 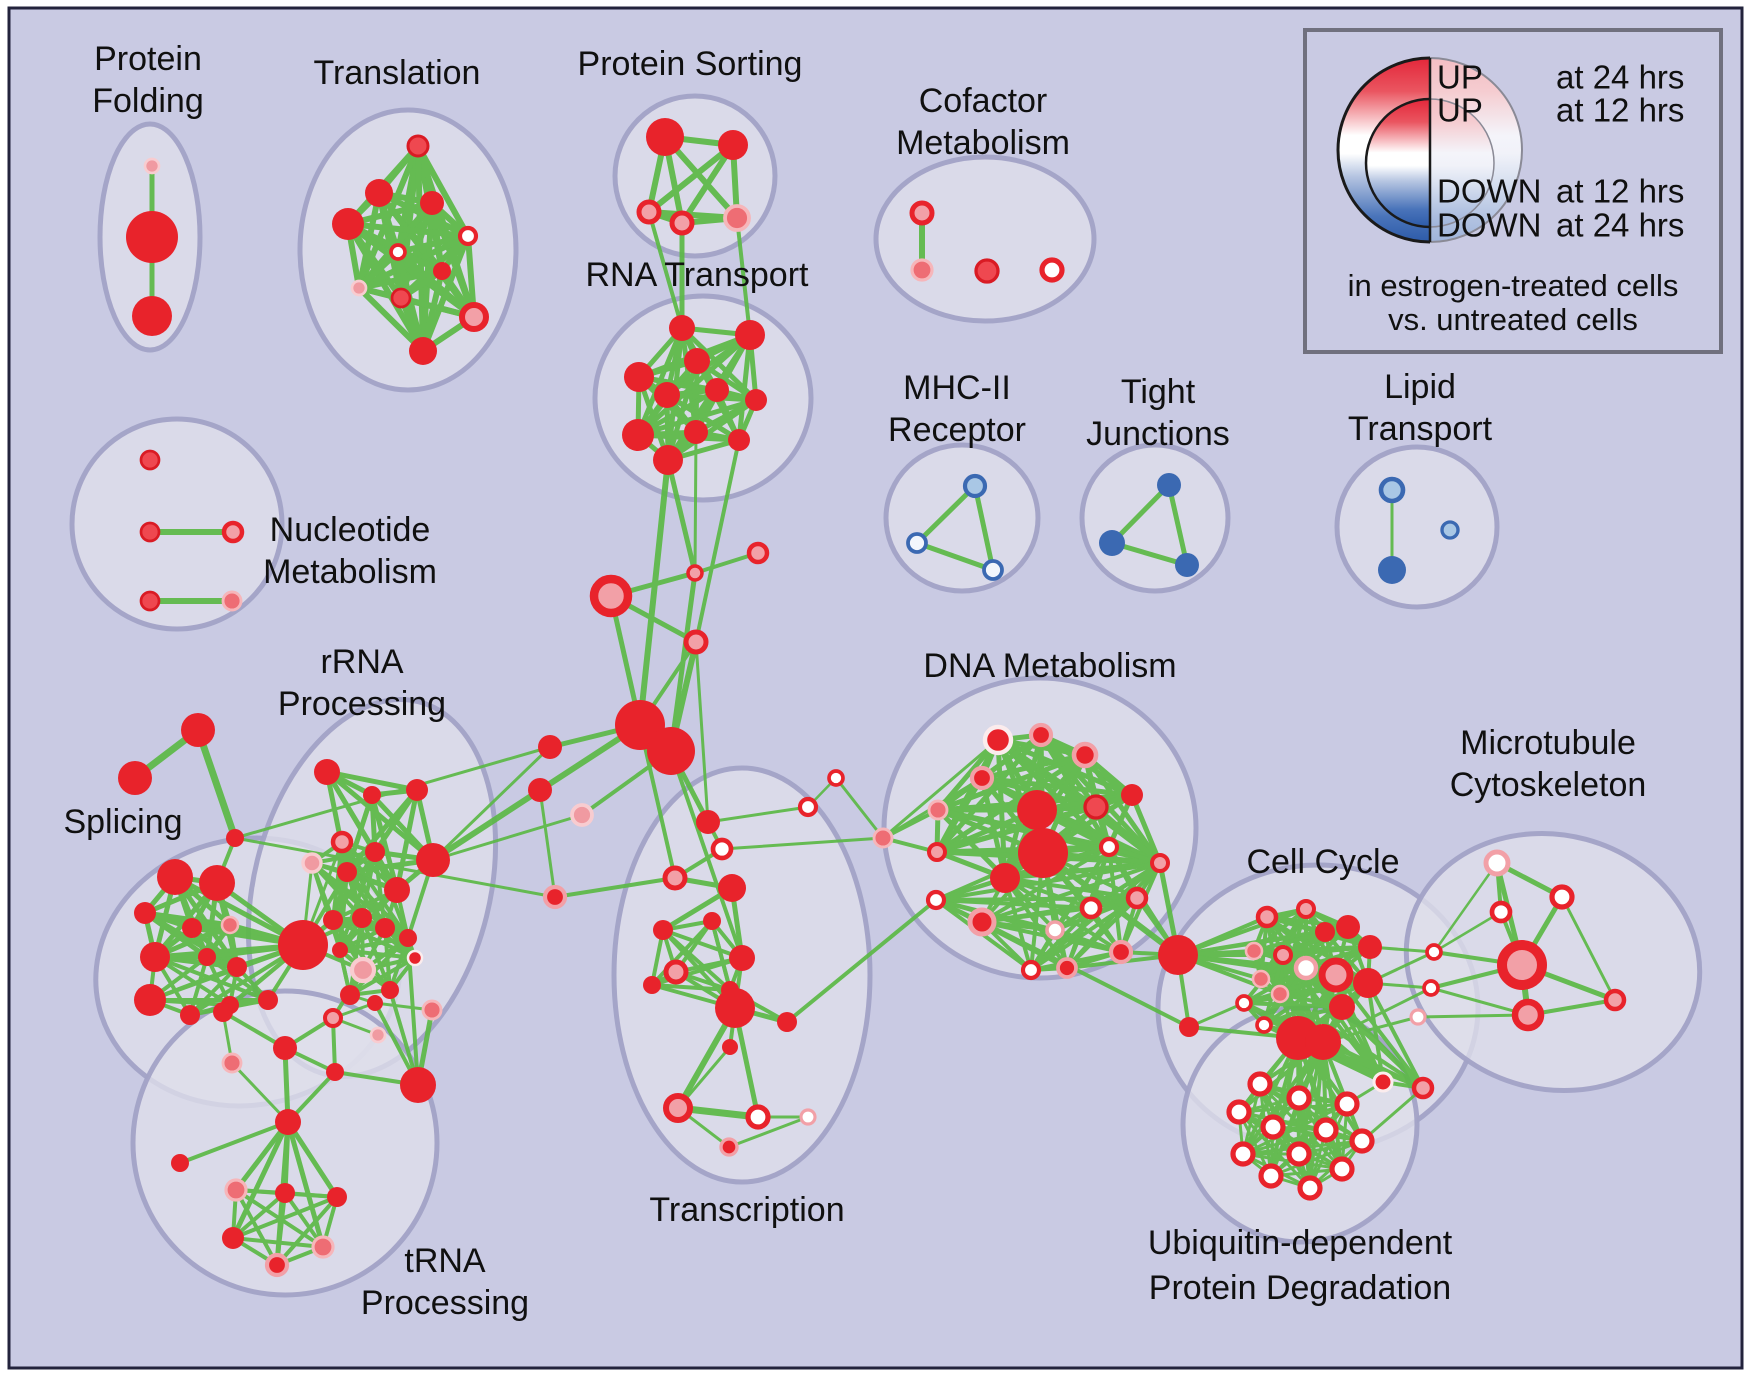 What do you see at coordinates (390, 990) in the screenshot?
I see `node-r18` at bounding box center [390, 990].